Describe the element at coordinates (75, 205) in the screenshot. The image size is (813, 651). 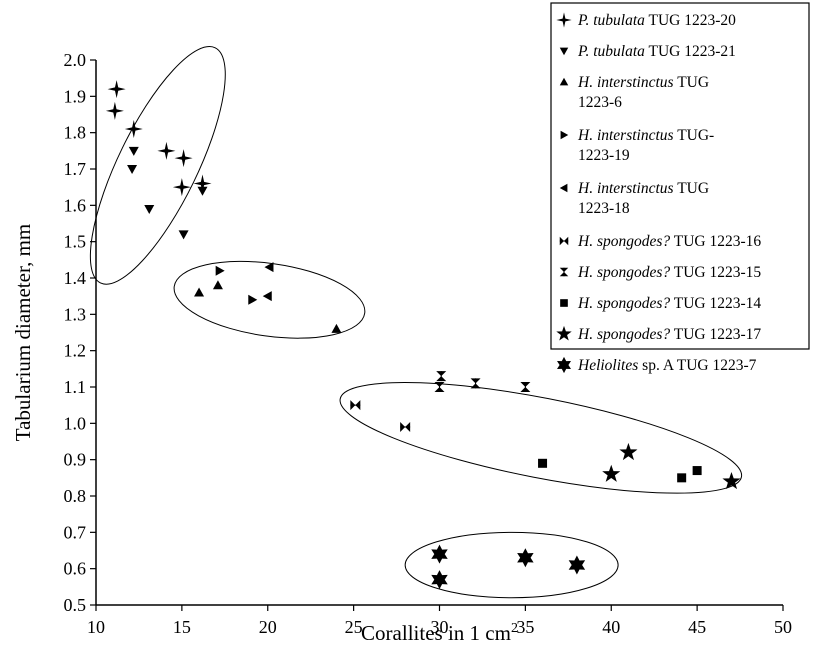
I see `y-tick-label: 1.6` at that location.